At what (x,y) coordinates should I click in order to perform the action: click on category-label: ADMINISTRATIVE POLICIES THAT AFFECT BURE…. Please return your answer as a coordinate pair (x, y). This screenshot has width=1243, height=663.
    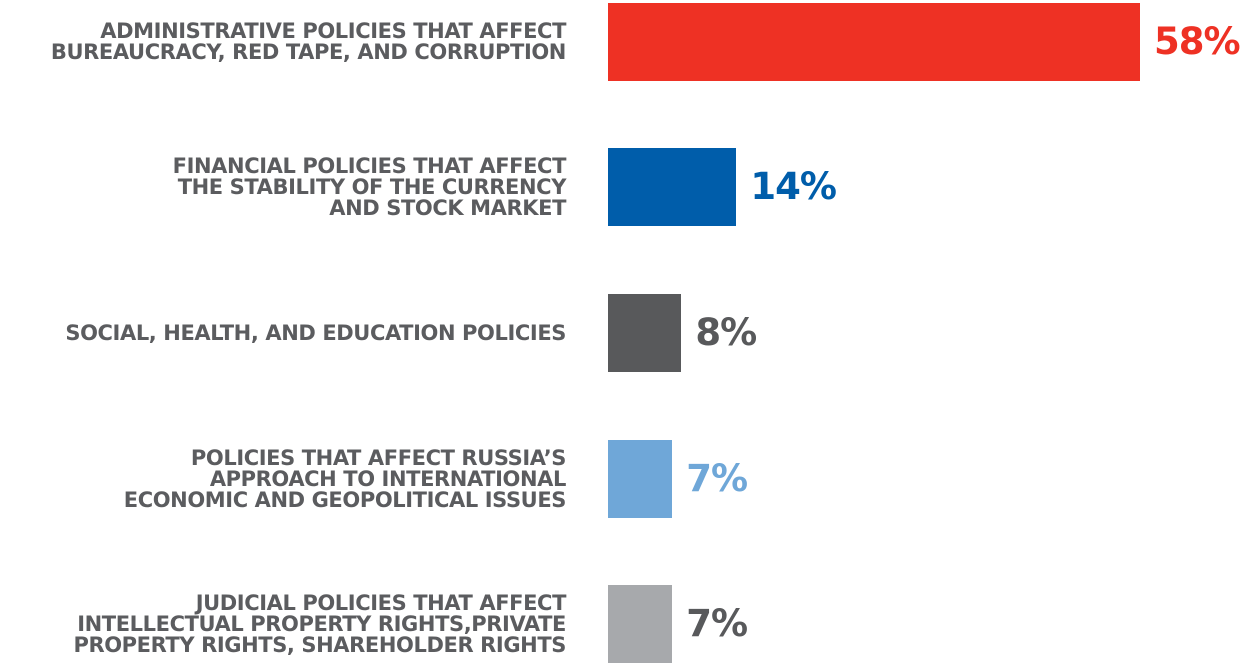
    Looking at the image, I should click on (308, 41).